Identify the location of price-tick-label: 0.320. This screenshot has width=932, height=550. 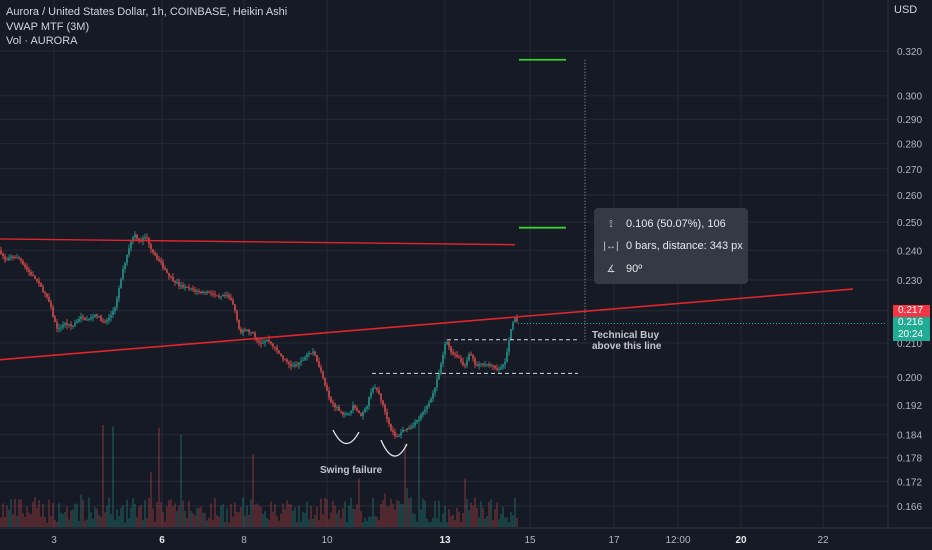
(909, 52).